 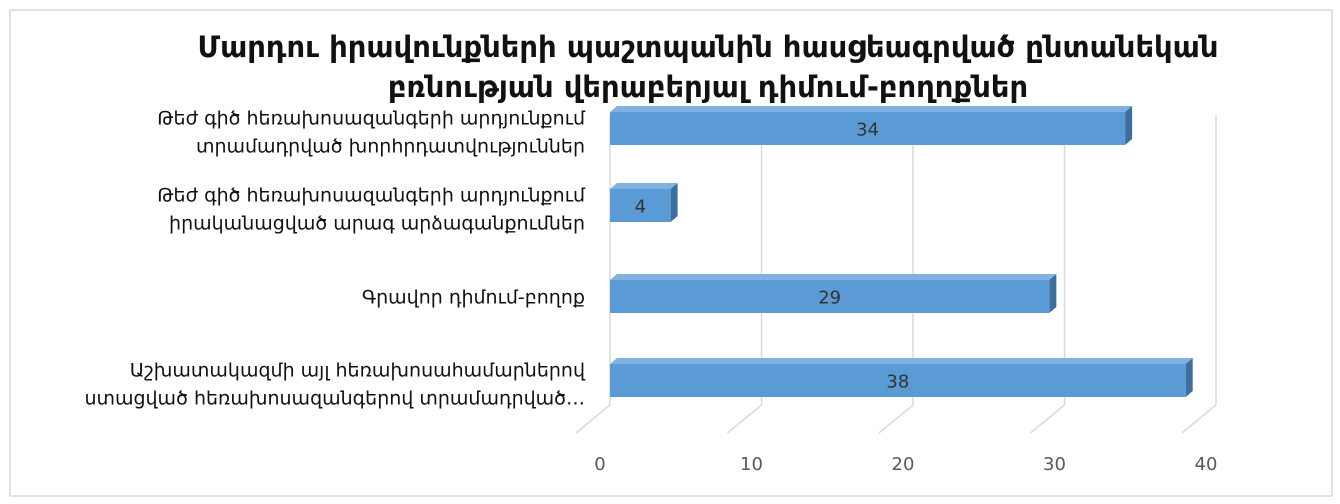 I want to click on category-label-1-line-1: իրականացված արագ արձագանքումներ, so click(x=377, y=224).